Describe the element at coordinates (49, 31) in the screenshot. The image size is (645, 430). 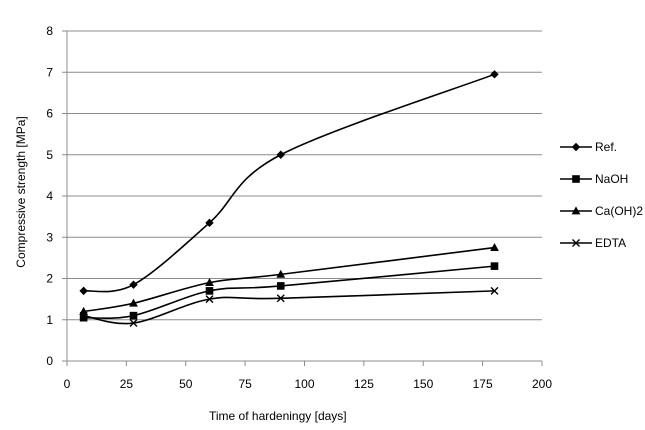
I see `y-tick-label: 8` at that location.